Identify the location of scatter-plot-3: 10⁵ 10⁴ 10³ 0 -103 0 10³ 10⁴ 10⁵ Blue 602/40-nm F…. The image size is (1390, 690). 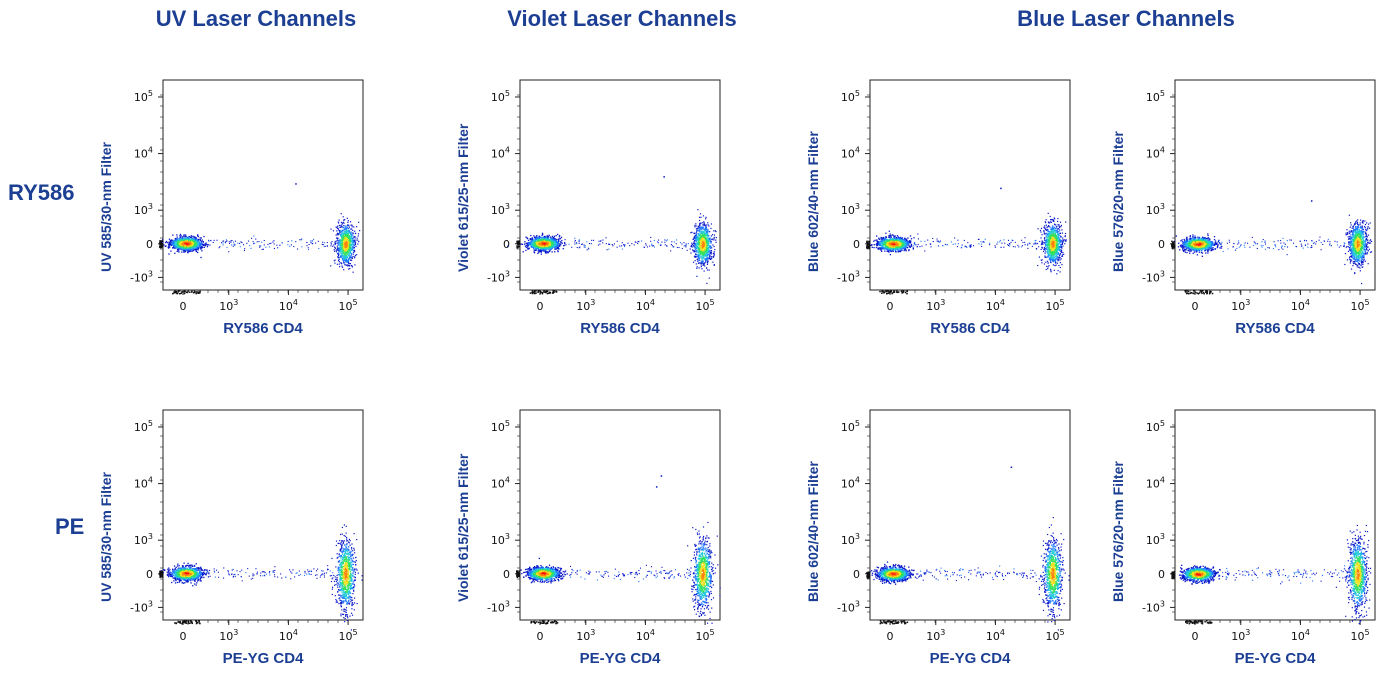
(940, 215).